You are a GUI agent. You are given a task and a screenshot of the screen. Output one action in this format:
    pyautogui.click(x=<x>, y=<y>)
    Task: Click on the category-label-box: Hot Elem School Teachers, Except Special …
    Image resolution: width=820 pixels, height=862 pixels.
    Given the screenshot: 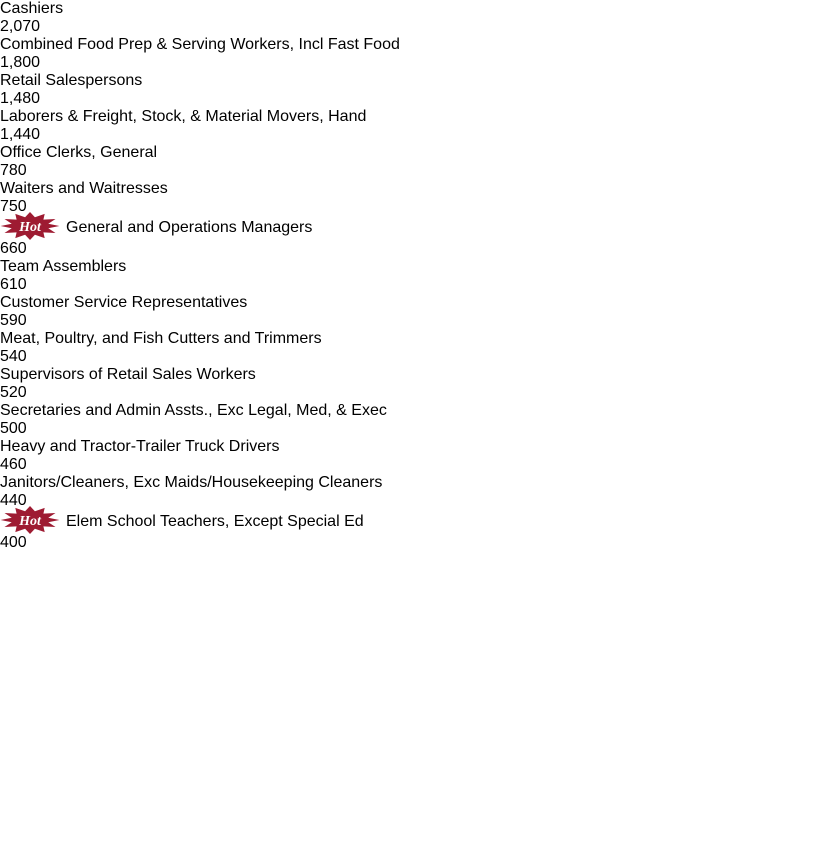 What is the action you would take?
    pyautogui.click(x=410, y=520)
    